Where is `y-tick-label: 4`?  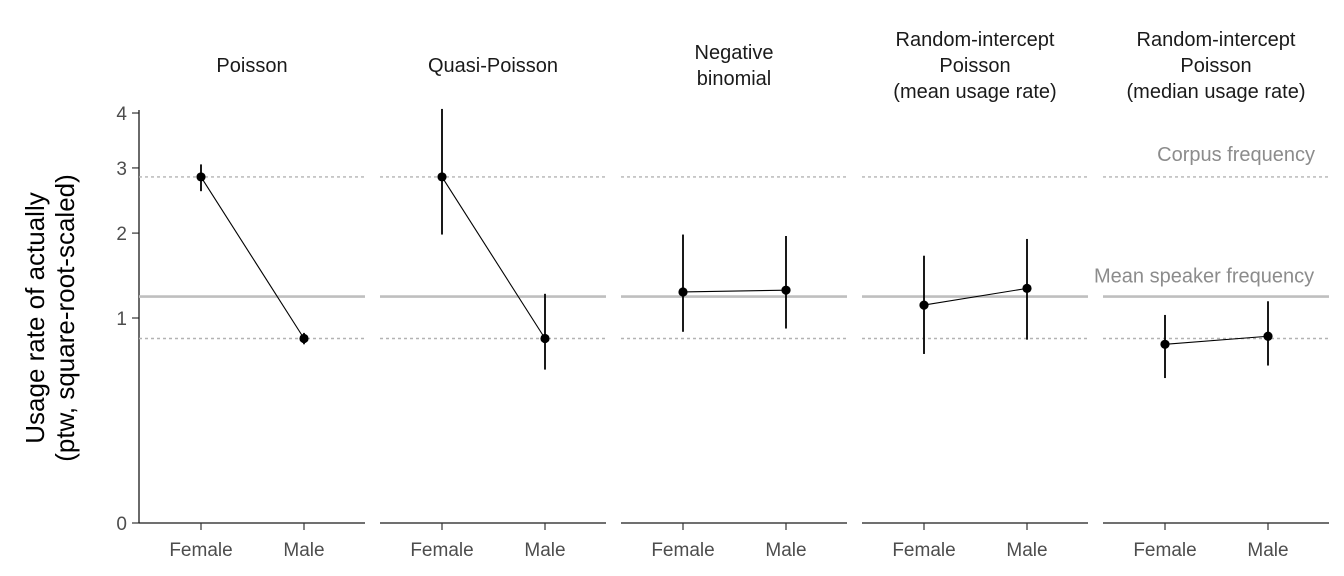 y-tick-label: 4 is located at coordinates (121, 114).